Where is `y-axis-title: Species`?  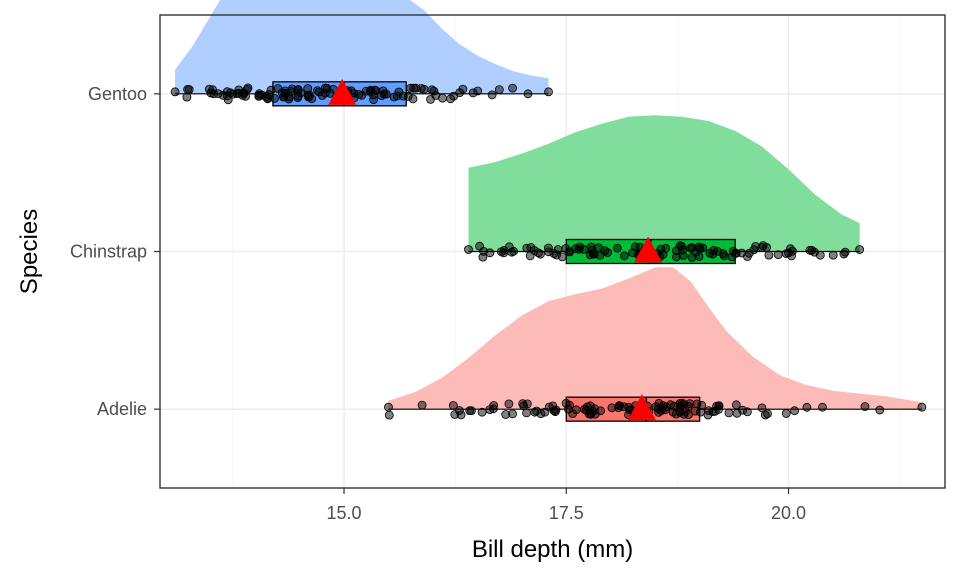 y-axis-title: Species is located at coordinates (29, 251).